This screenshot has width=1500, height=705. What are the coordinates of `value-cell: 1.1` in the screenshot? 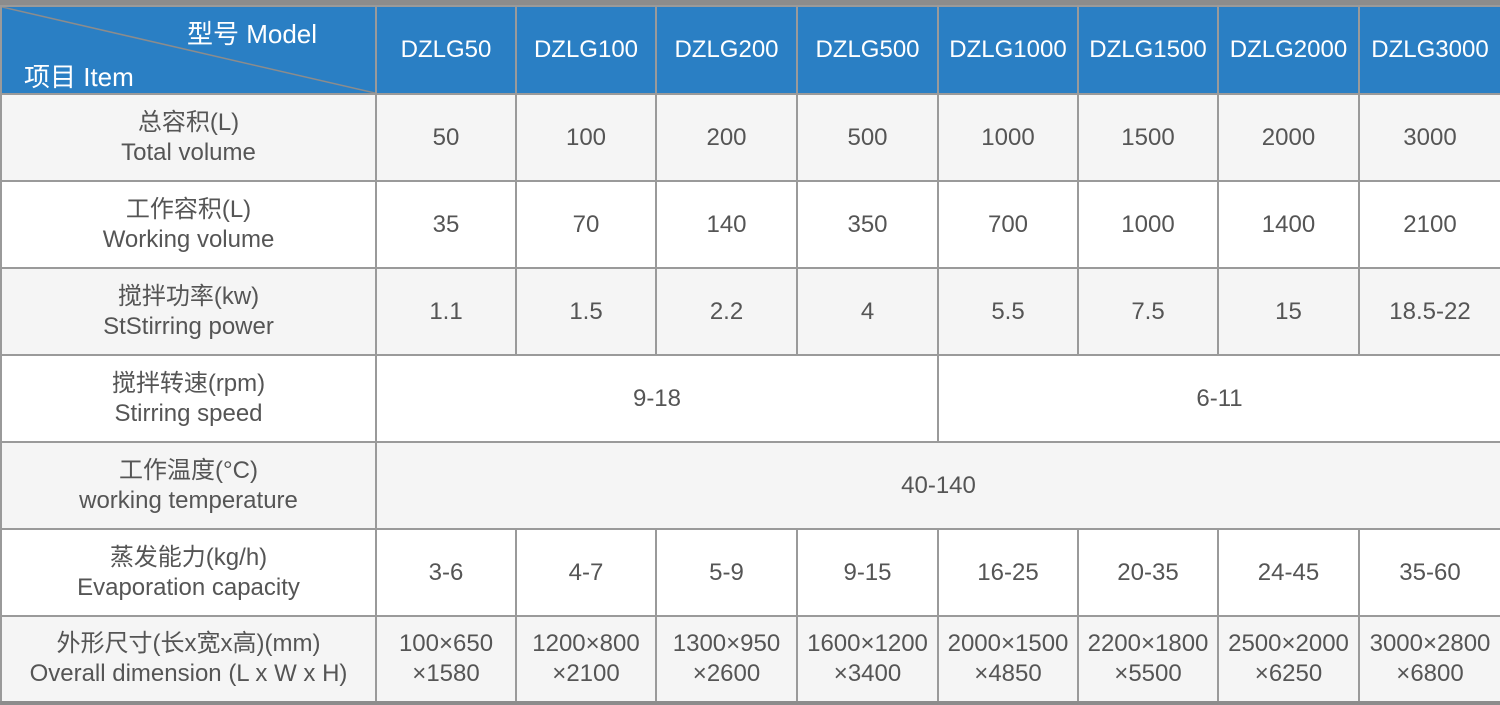 It's located at (446, 311).